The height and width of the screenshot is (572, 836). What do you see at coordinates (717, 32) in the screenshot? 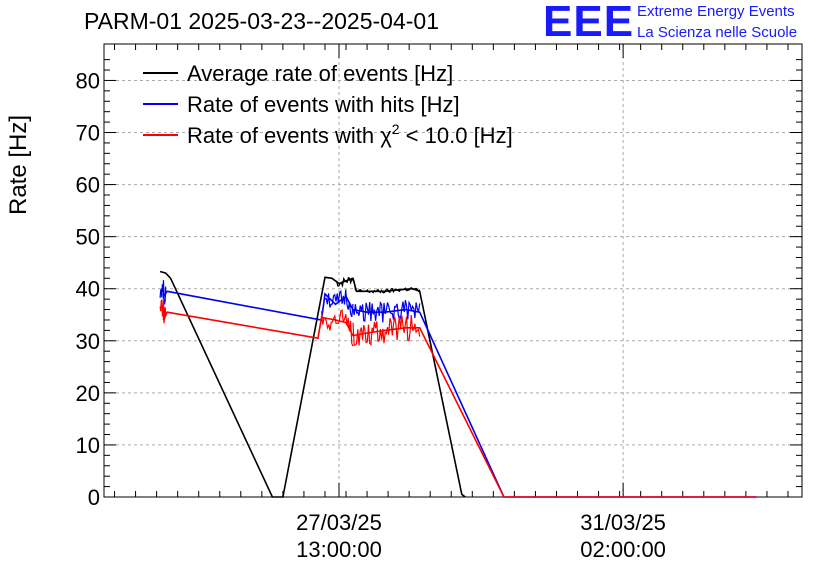
I see `logo-caption-line2: La Scienza nelle Scuole` at bounding box center [717, 32].